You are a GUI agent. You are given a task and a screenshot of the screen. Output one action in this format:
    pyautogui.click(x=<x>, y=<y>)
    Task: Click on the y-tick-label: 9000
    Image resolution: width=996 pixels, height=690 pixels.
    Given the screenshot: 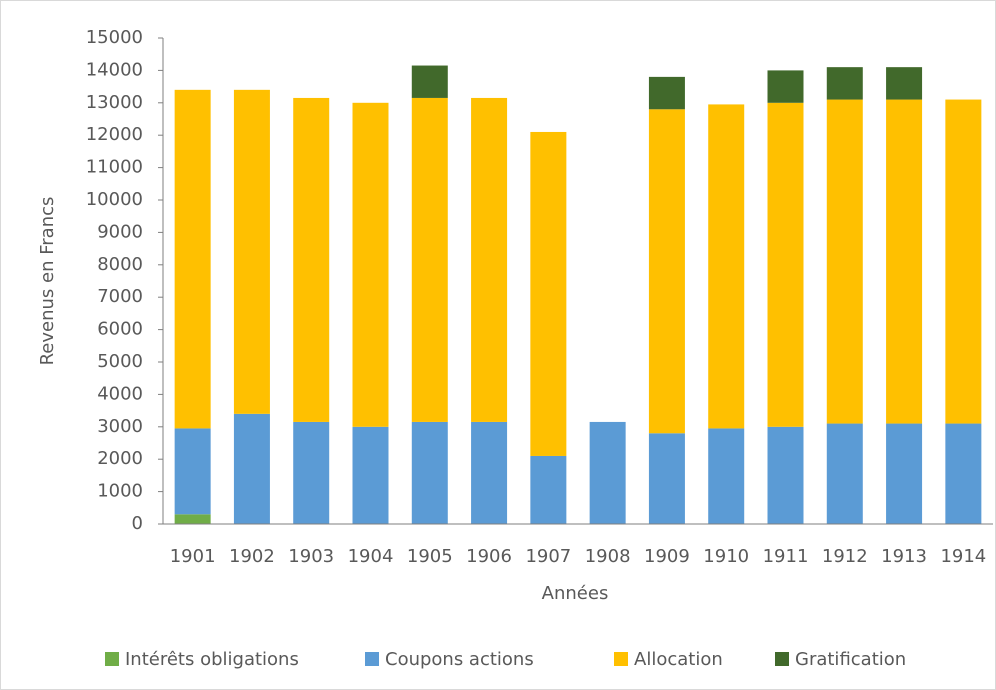 What is the action you would take?
    pyautogui.click(x=120, y=231)
    